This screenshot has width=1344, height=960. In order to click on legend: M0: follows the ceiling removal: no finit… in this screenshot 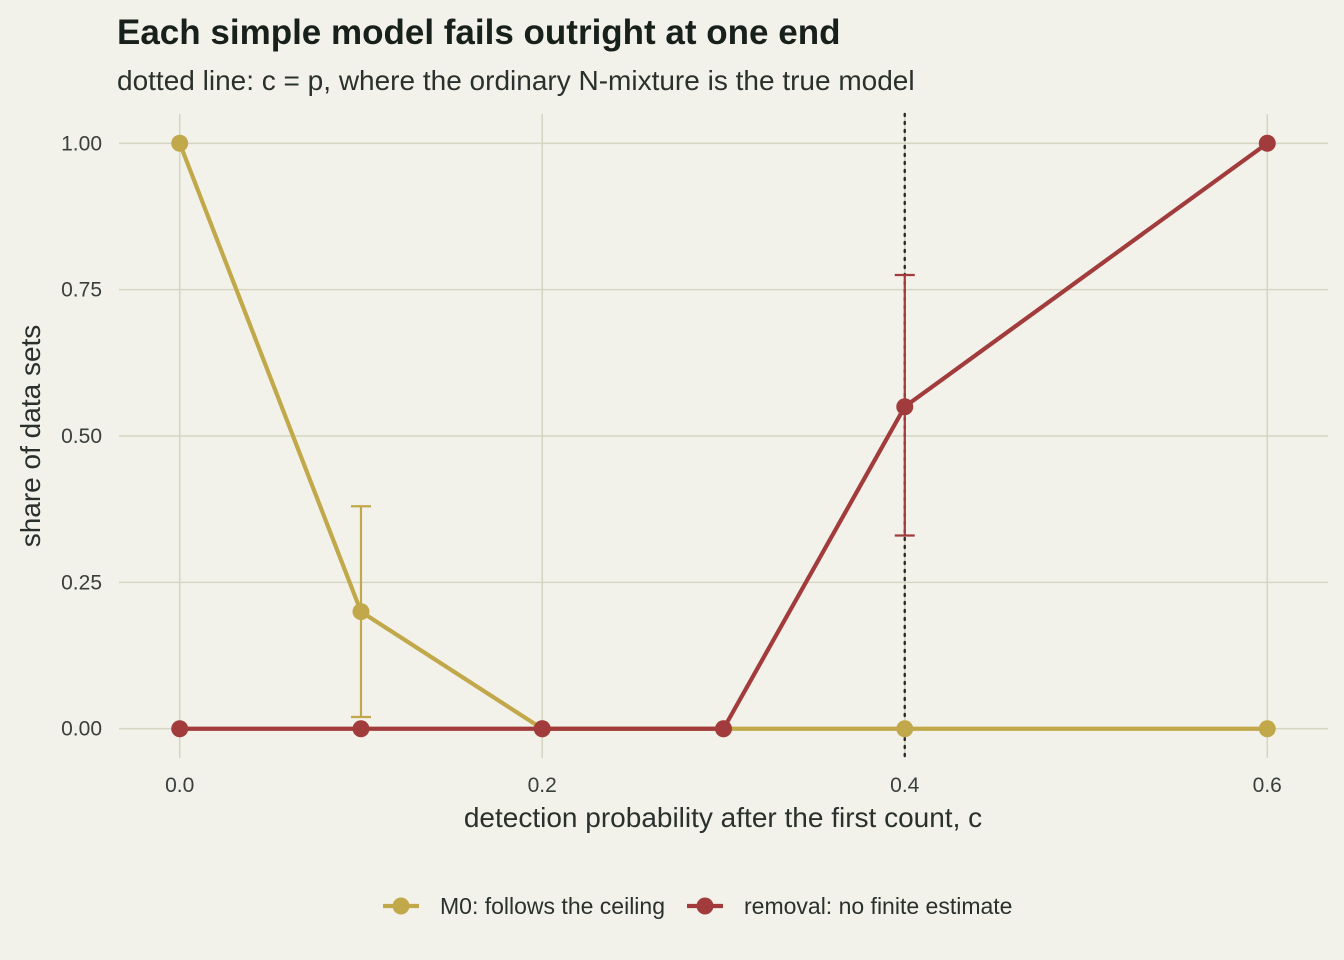, I will do `click(697, 906)`.